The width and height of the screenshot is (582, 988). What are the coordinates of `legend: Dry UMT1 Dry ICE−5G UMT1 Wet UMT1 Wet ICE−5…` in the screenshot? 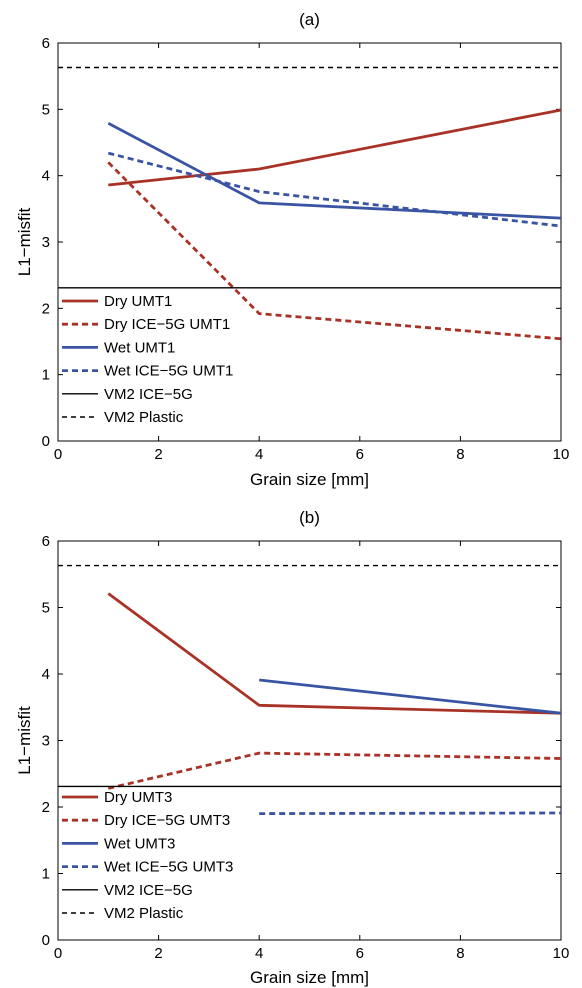 It's located at (147, 359).